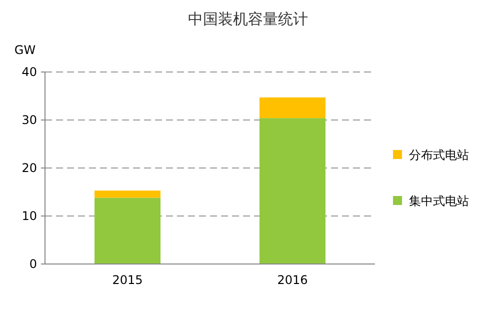  I want to click on y-tick-label: 20, so click(29, 168).